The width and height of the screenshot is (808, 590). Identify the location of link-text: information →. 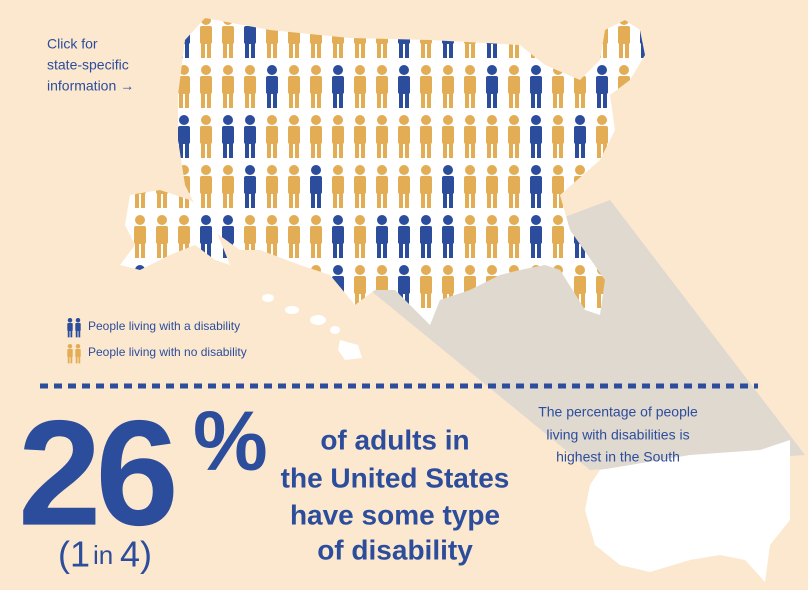
(90, 86).